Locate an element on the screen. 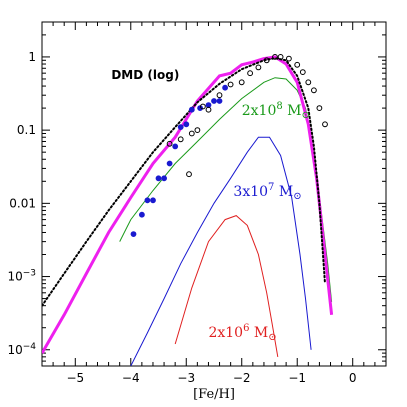  y-tick-labels: 1 0.1 0.01 10⁻³ 10⁻⁴ is located at coordinates (21, 203).